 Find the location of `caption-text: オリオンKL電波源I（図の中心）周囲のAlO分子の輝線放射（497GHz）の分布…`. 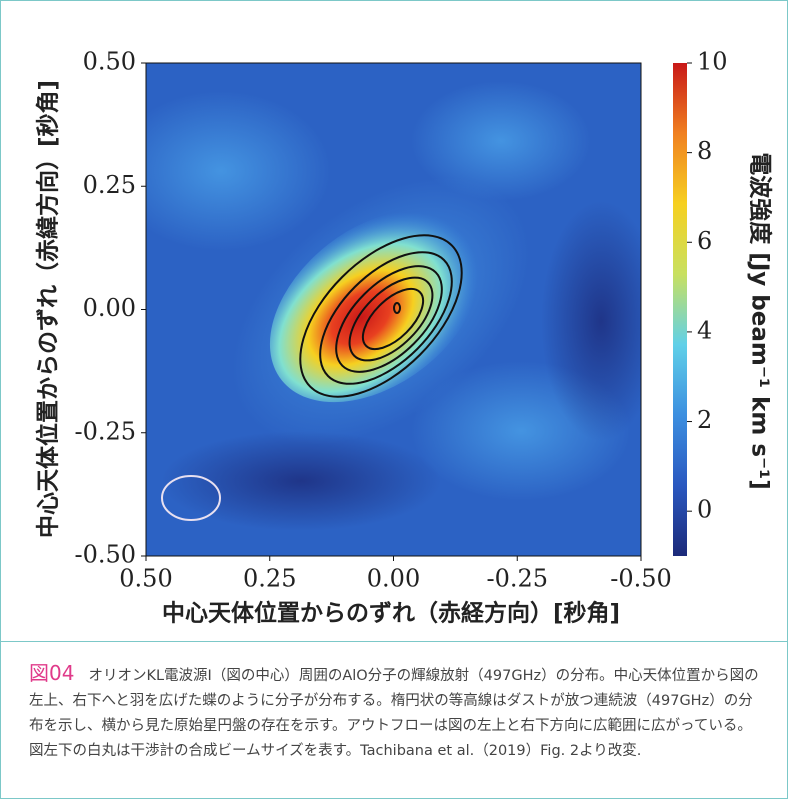

caption-text: オリオンKL電波源I（図の中心）周囲のAlO分子の輝線放射（497GHz）の分布… is located at coordinates (394, 713).